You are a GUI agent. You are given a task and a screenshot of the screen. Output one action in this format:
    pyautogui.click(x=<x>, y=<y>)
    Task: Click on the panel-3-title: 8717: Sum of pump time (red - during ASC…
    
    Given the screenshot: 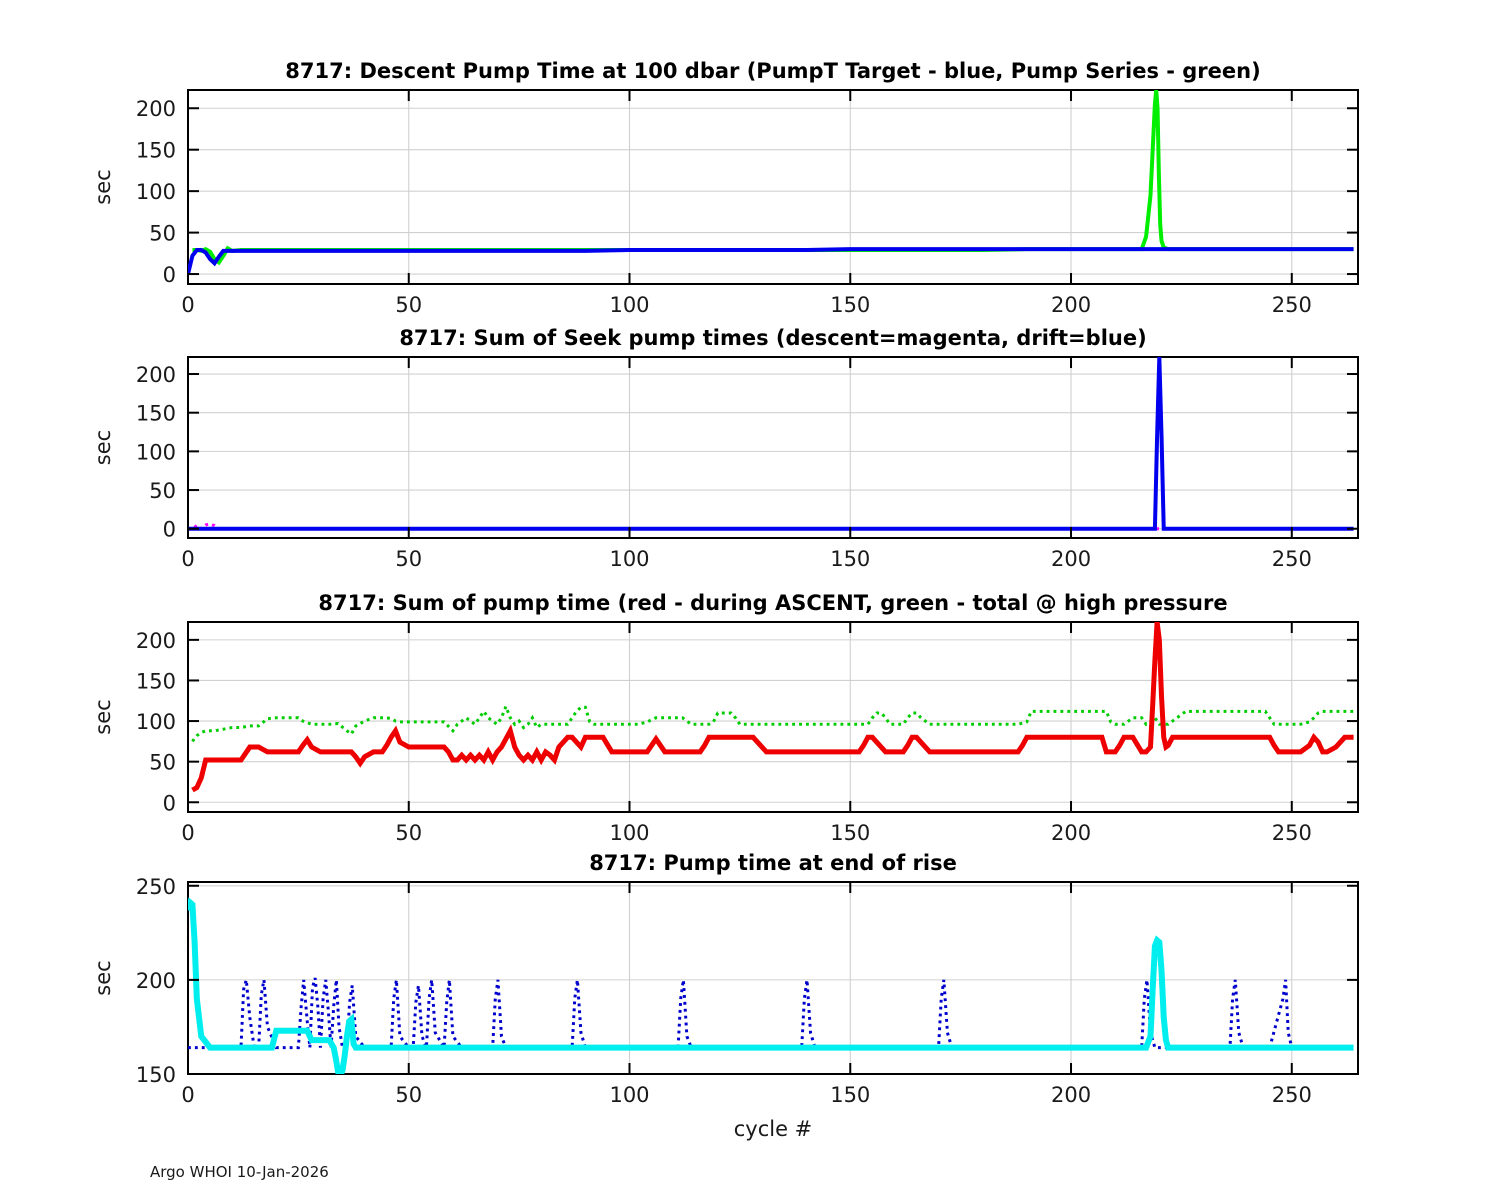 What is the action you would take?
    pyautogui.click(x=772, y=603)
    